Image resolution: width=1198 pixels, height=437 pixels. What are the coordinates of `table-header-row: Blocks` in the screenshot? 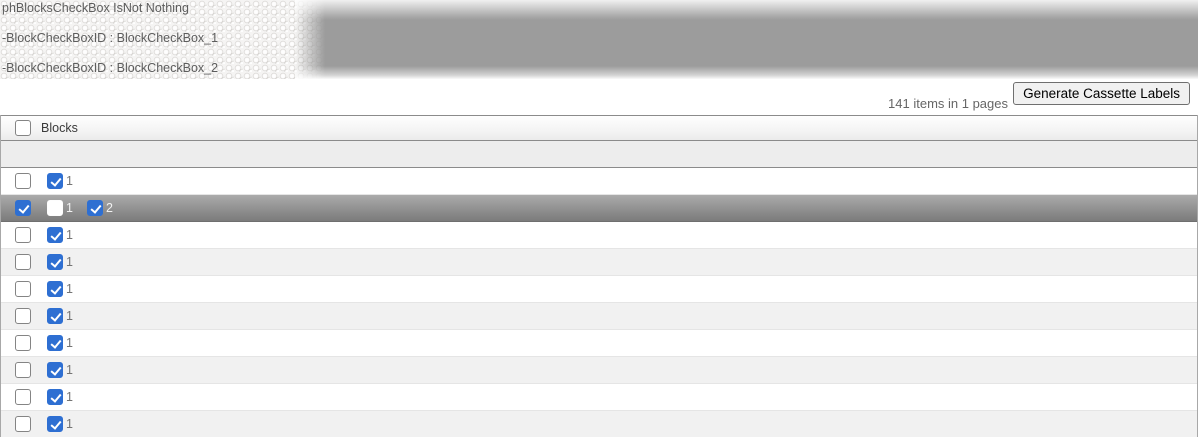 It's located at (599, 128).